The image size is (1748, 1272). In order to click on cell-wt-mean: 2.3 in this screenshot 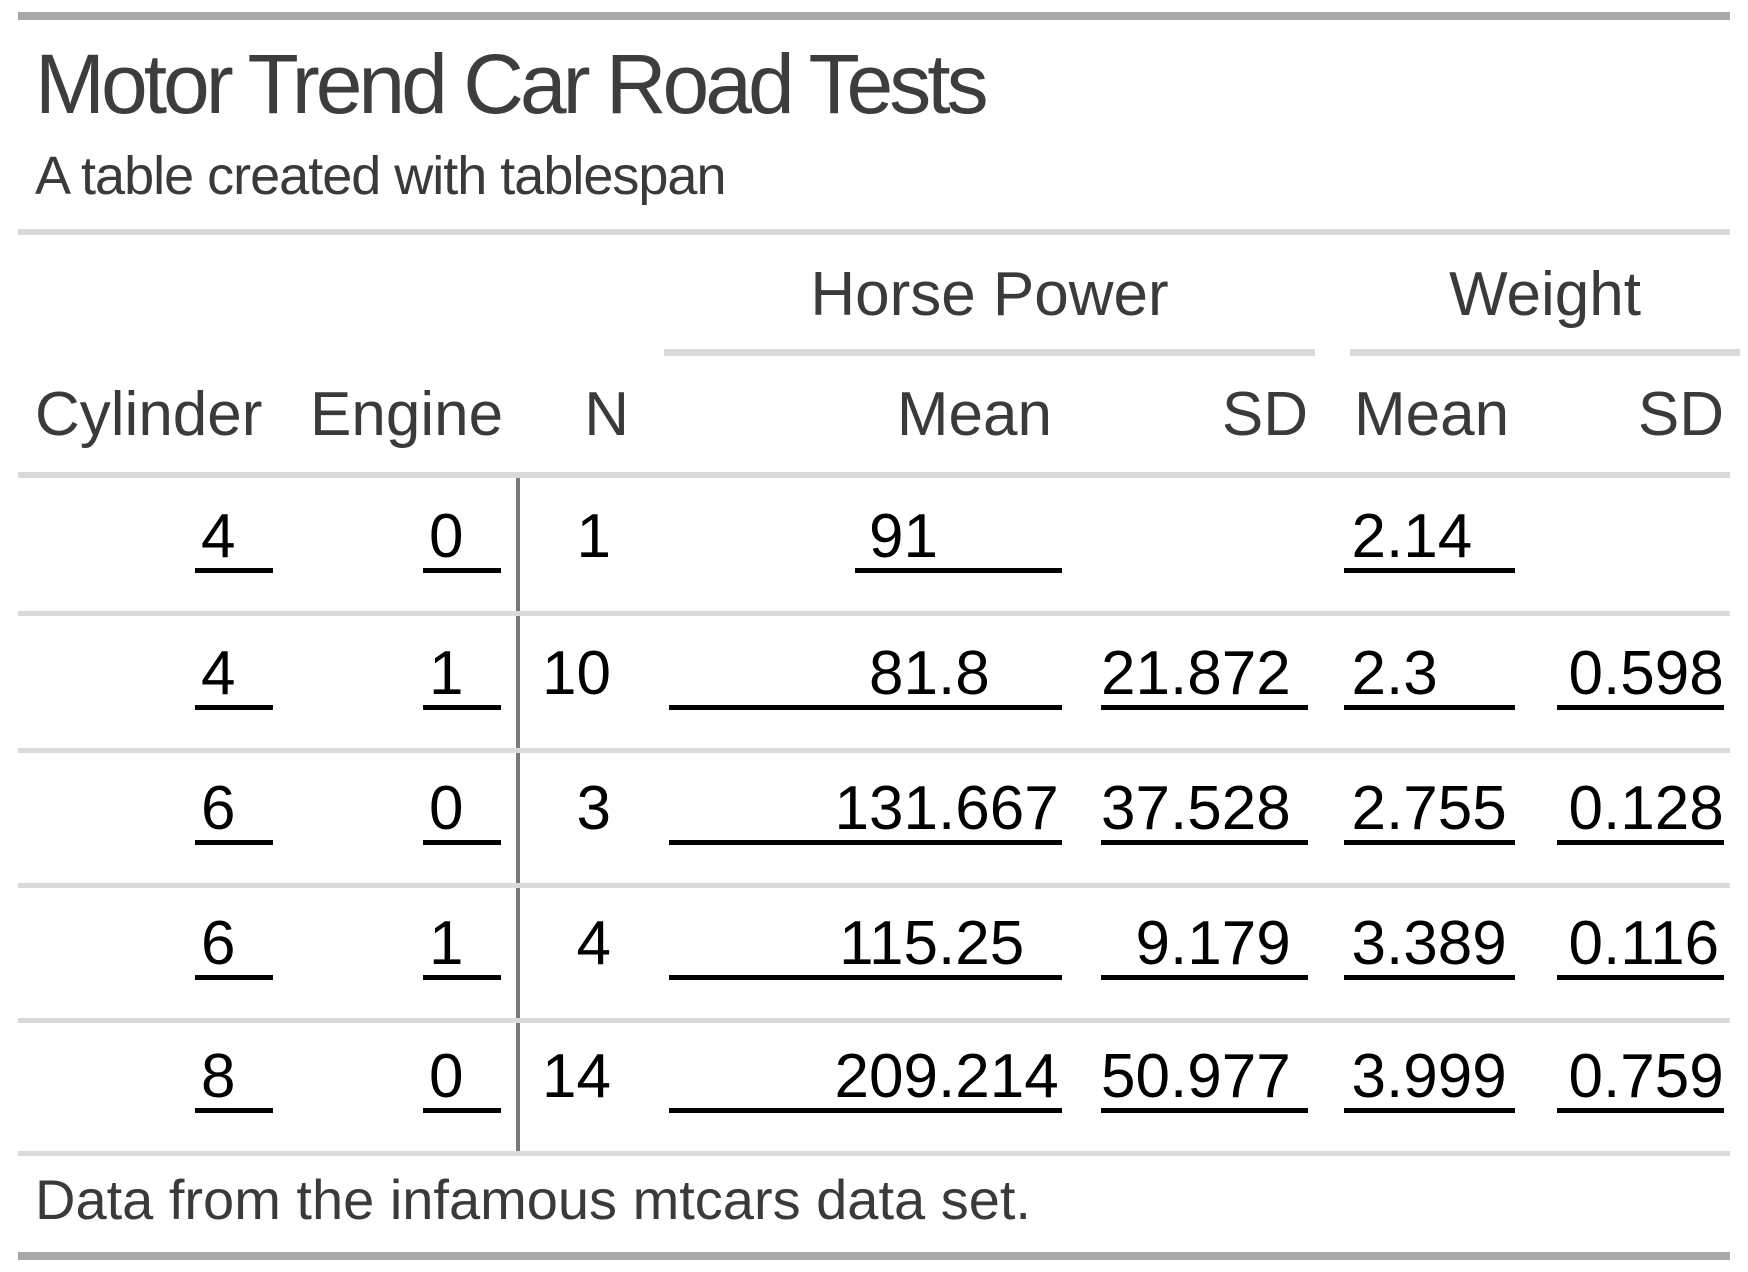, I will do `click(1429, 676)`.